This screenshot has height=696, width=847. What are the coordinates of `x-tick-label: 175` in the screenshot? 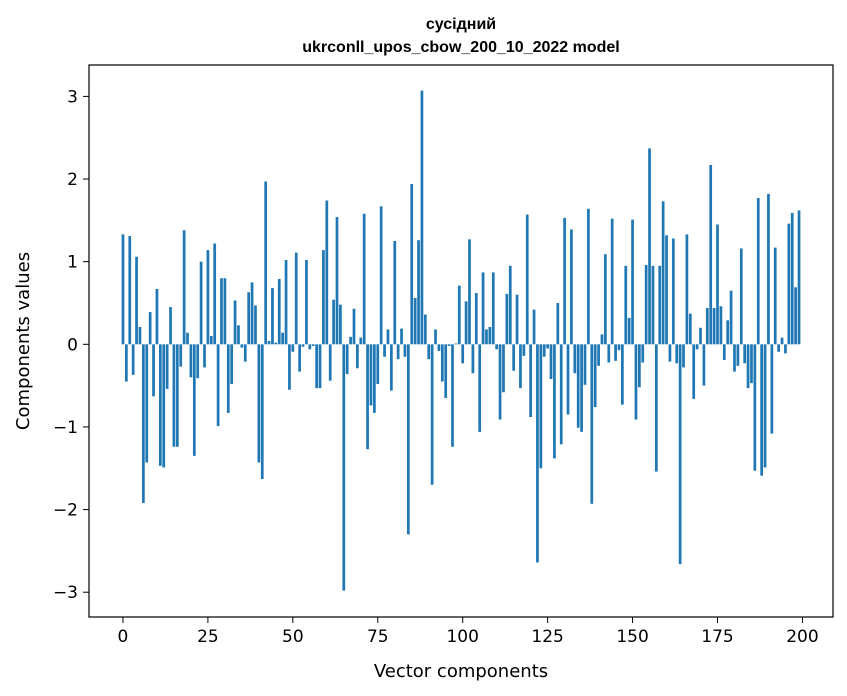 It's located at (717, 637).